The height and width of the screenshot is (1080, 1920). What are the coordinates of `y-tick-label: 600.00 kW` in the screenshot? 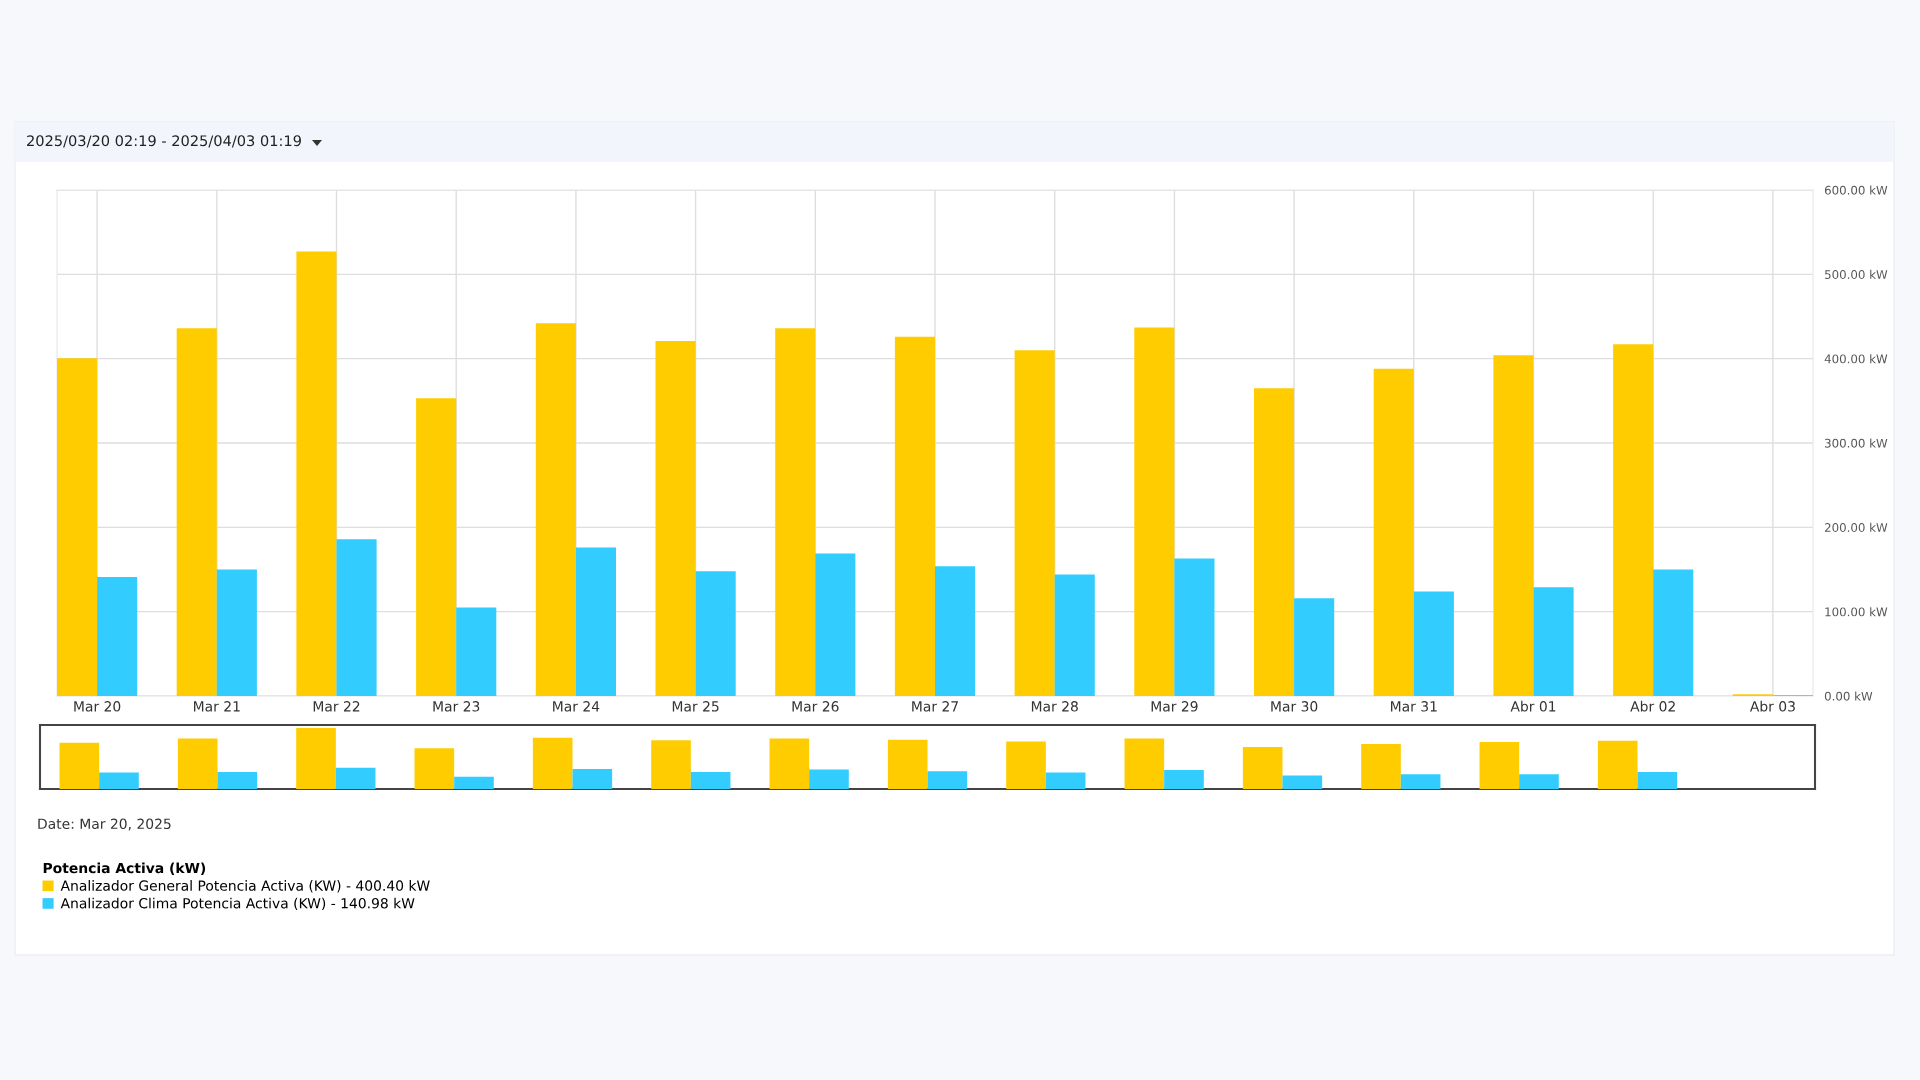 It's located at (1856, 190).